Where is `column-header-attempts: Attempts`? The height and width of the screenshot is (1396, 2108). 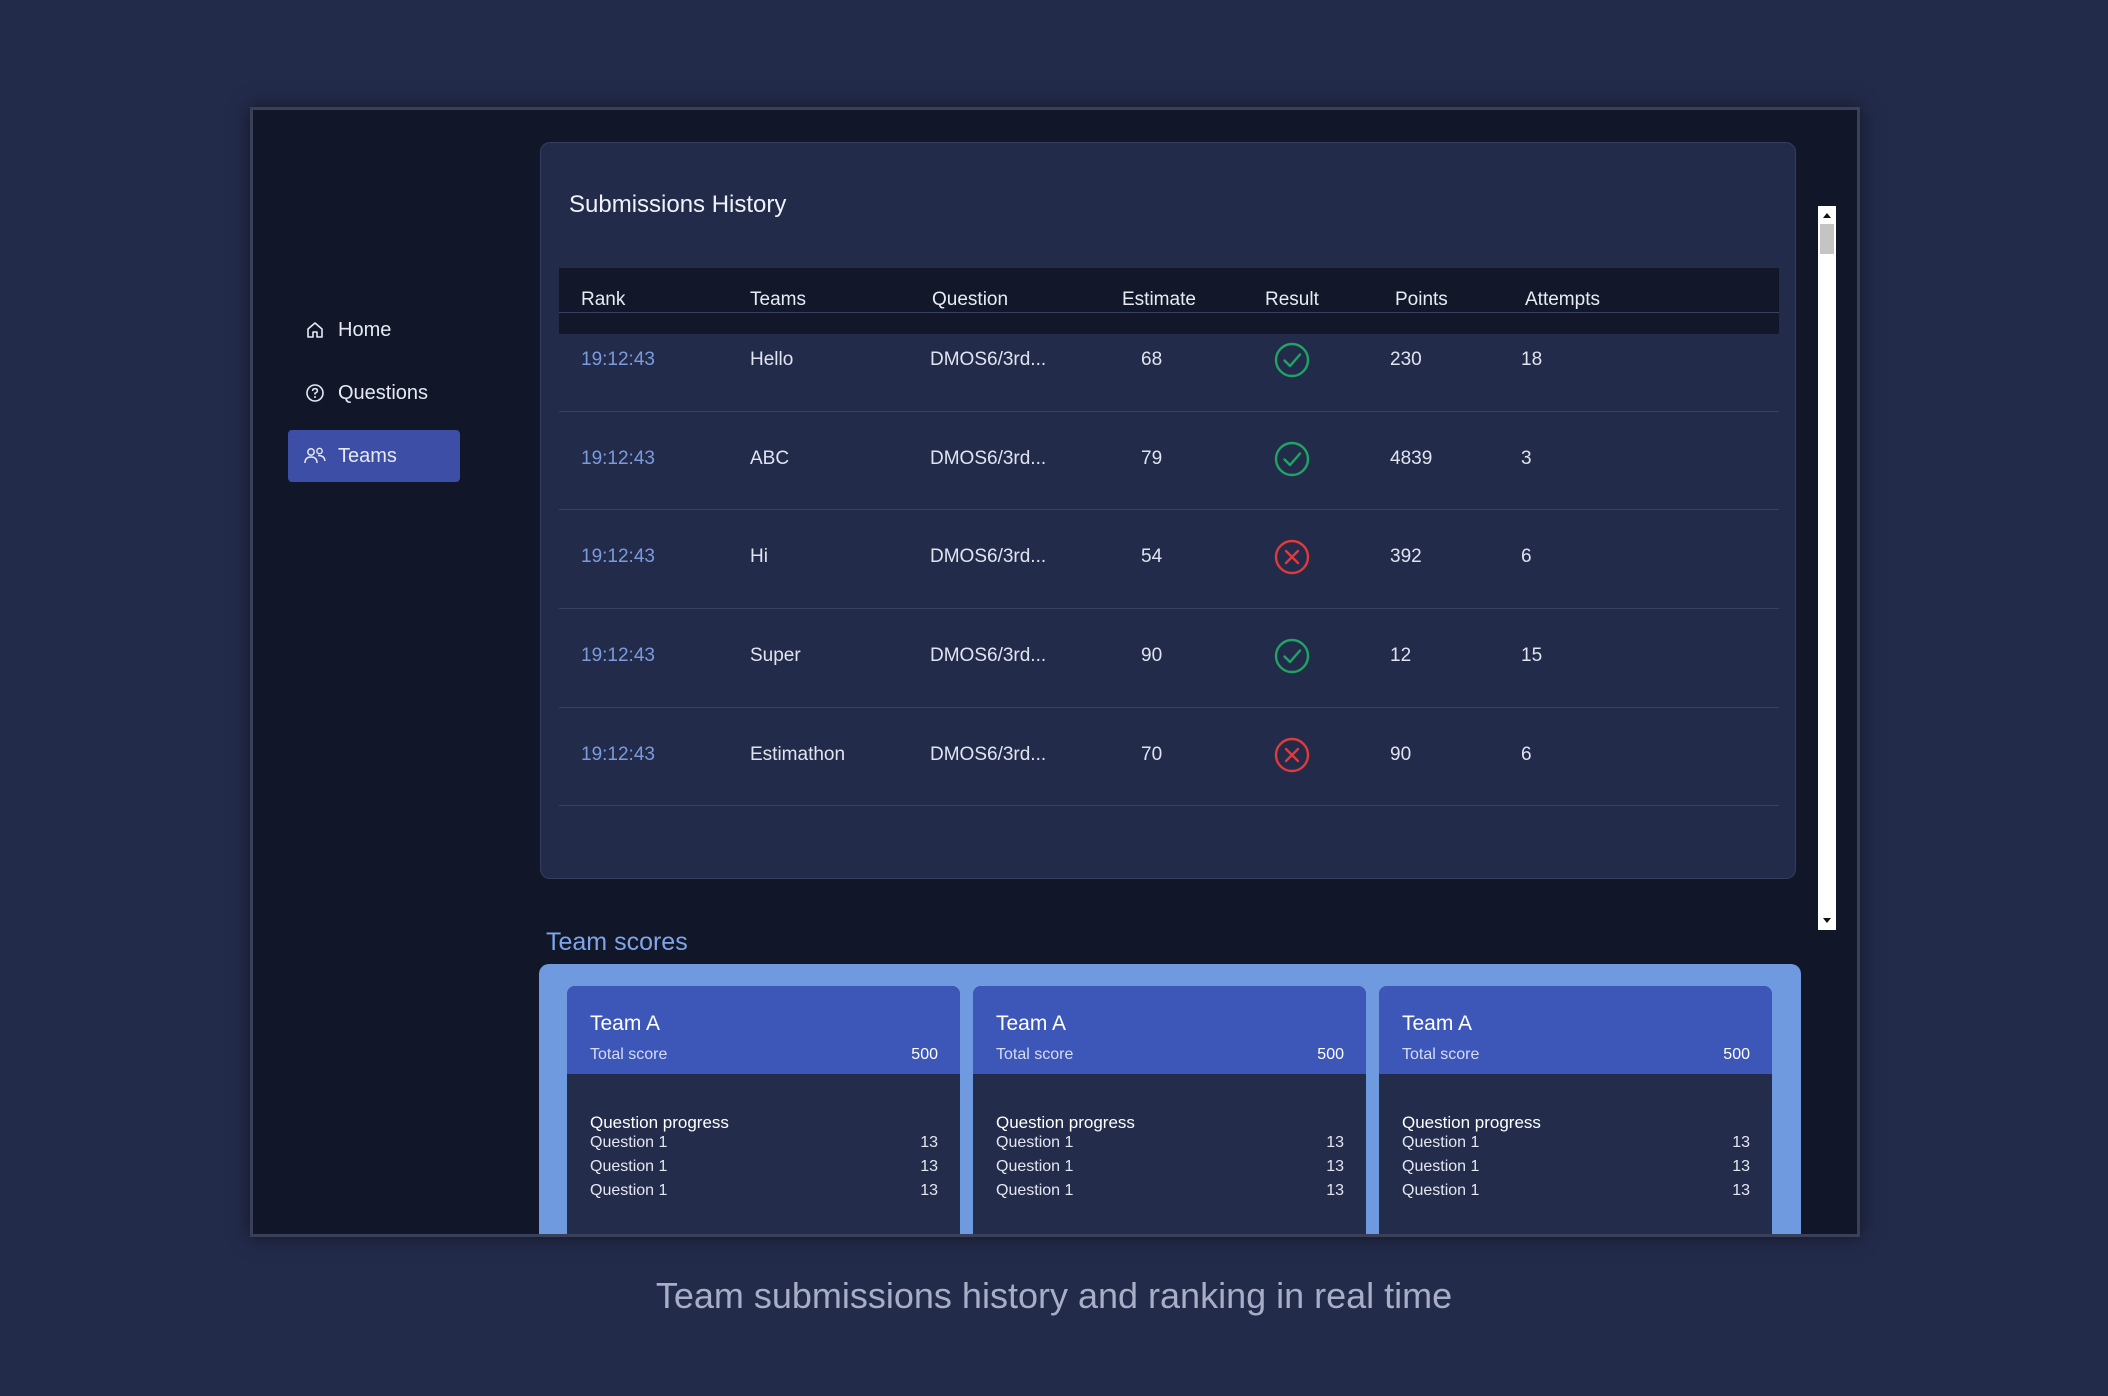
column-header-attempts: Attempts is located at coordinates (1562, 299).